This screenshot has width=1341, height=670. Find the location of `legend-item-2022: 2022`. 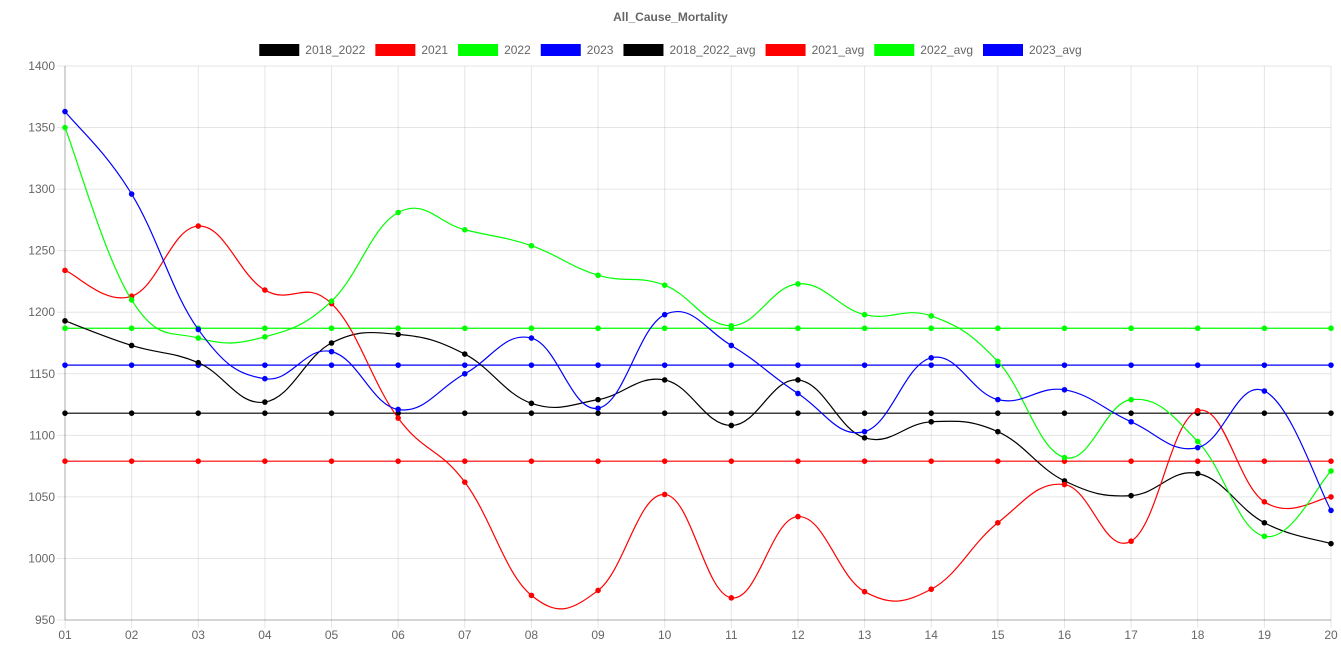

legend-item-2022: 2022 is located at coordinates (494, 50).